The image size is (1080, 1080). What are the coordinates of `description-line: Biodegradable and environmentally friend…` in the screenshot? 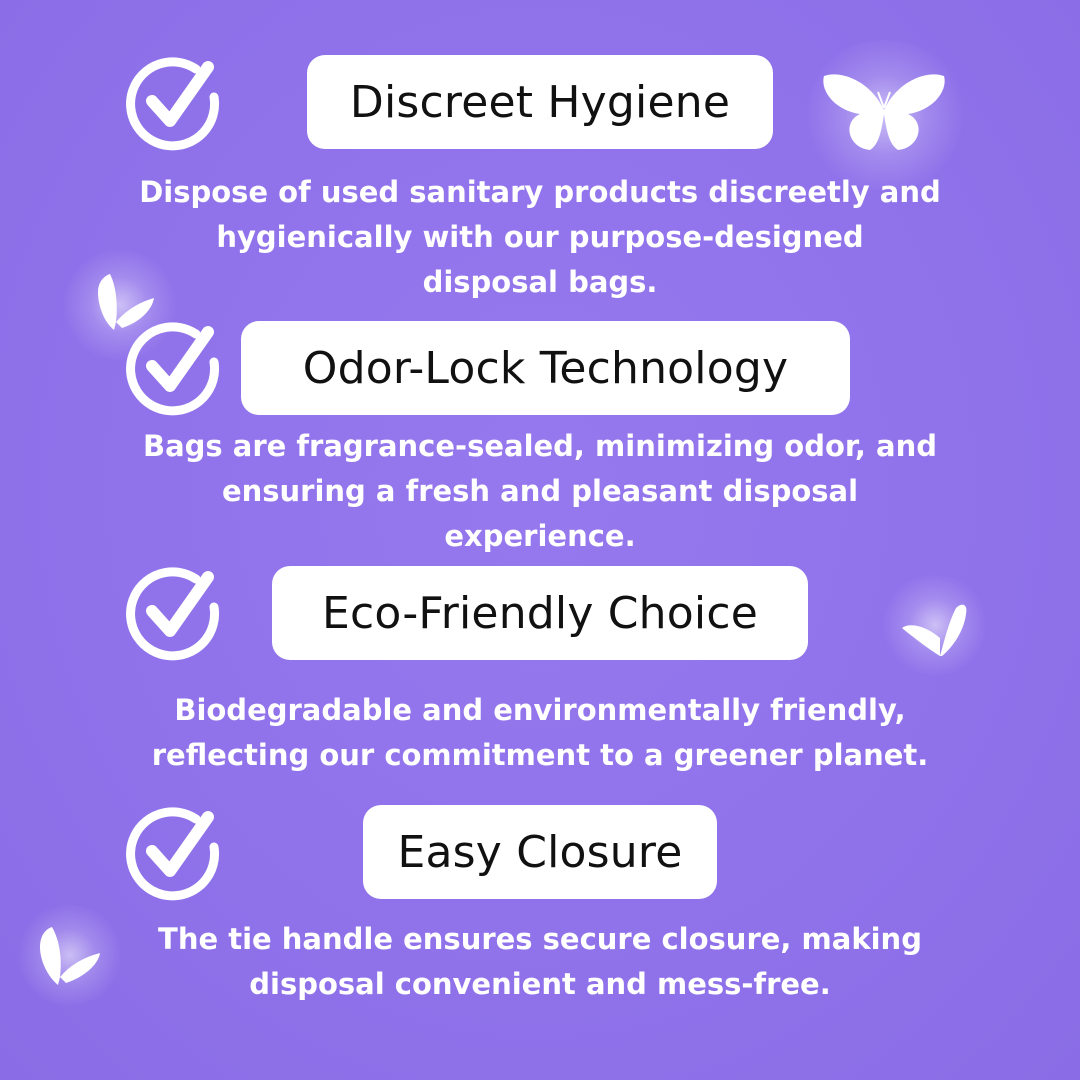 It's located at (540, 710).